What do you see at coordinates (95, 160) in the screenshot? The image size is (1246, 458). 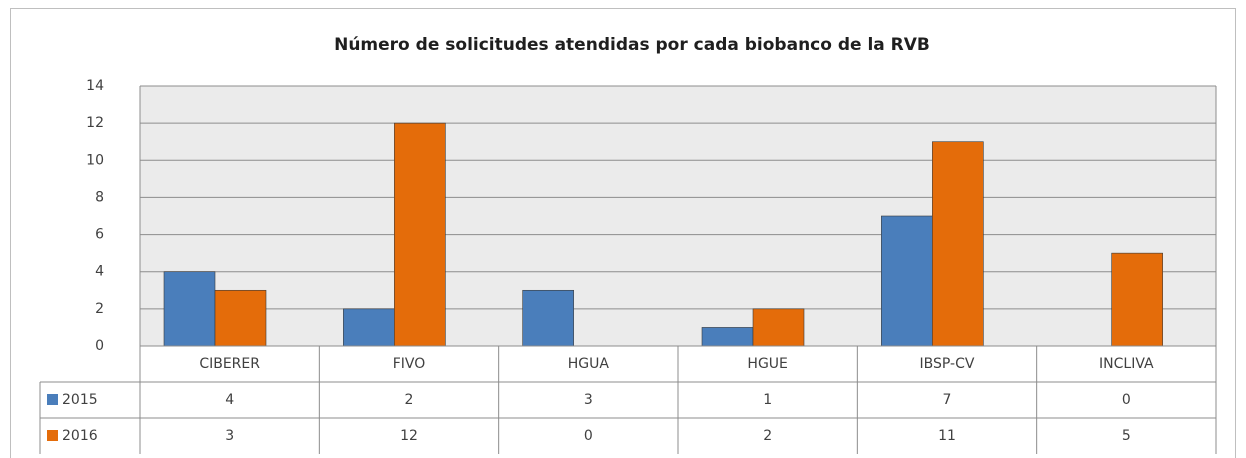 I see `y-tick-label: 10` at bounding box center [95, 160].